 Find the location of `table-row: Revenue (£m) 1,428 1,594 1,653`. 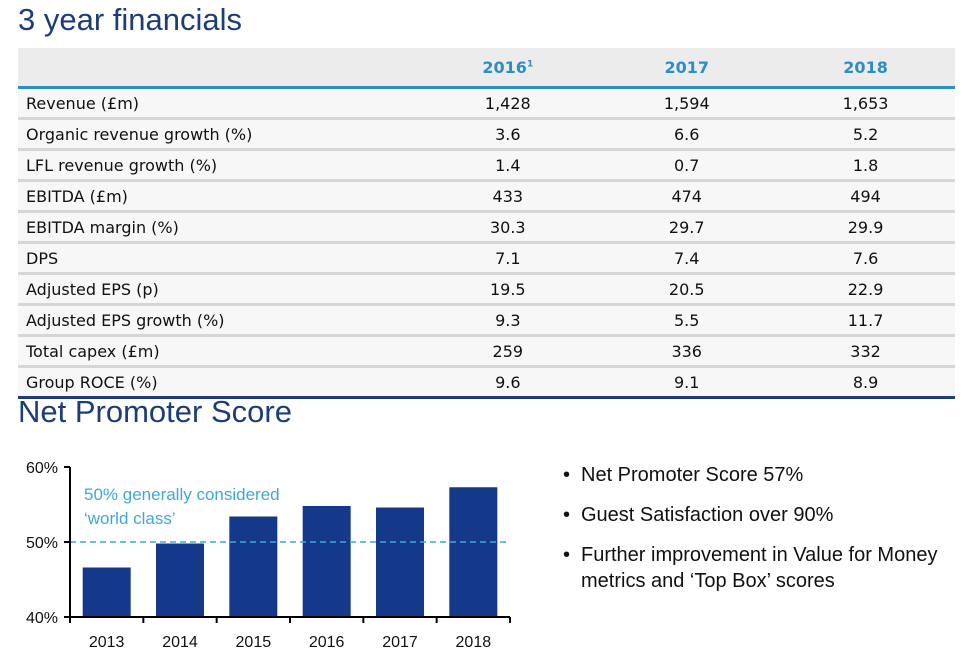

table-row: Revenue (£m) 1,428 1,594 1,653 is located at coordinates (486, 103).